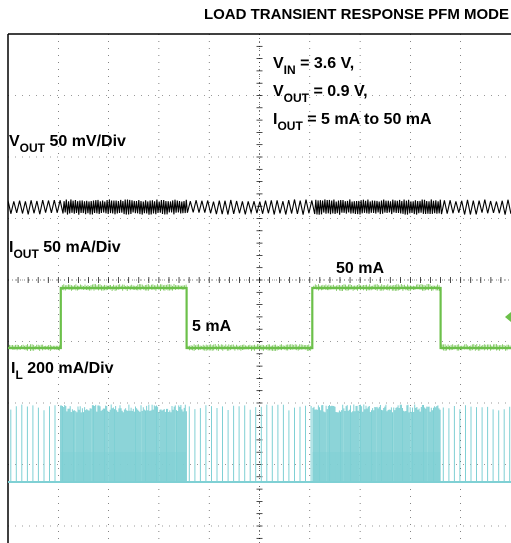 The image size is (511, 543). Describe the element at coordinates (65, 250) in the screenshot. I see `channel-label-iout: IOUT 50 mA/Div` at that location.